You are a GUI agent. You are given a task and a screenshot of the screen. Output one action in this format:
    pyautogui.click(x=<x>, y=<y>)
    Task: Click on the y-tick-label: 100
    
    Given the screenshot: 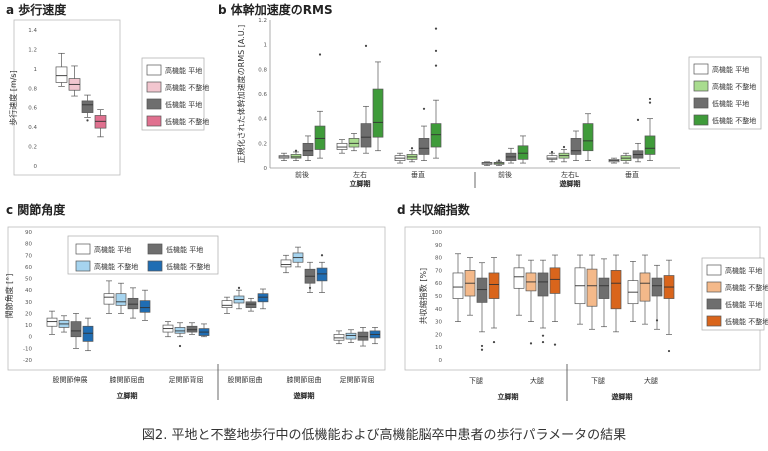 What is the action you would take?
    pyautogui.click(x=437, y=233)
    